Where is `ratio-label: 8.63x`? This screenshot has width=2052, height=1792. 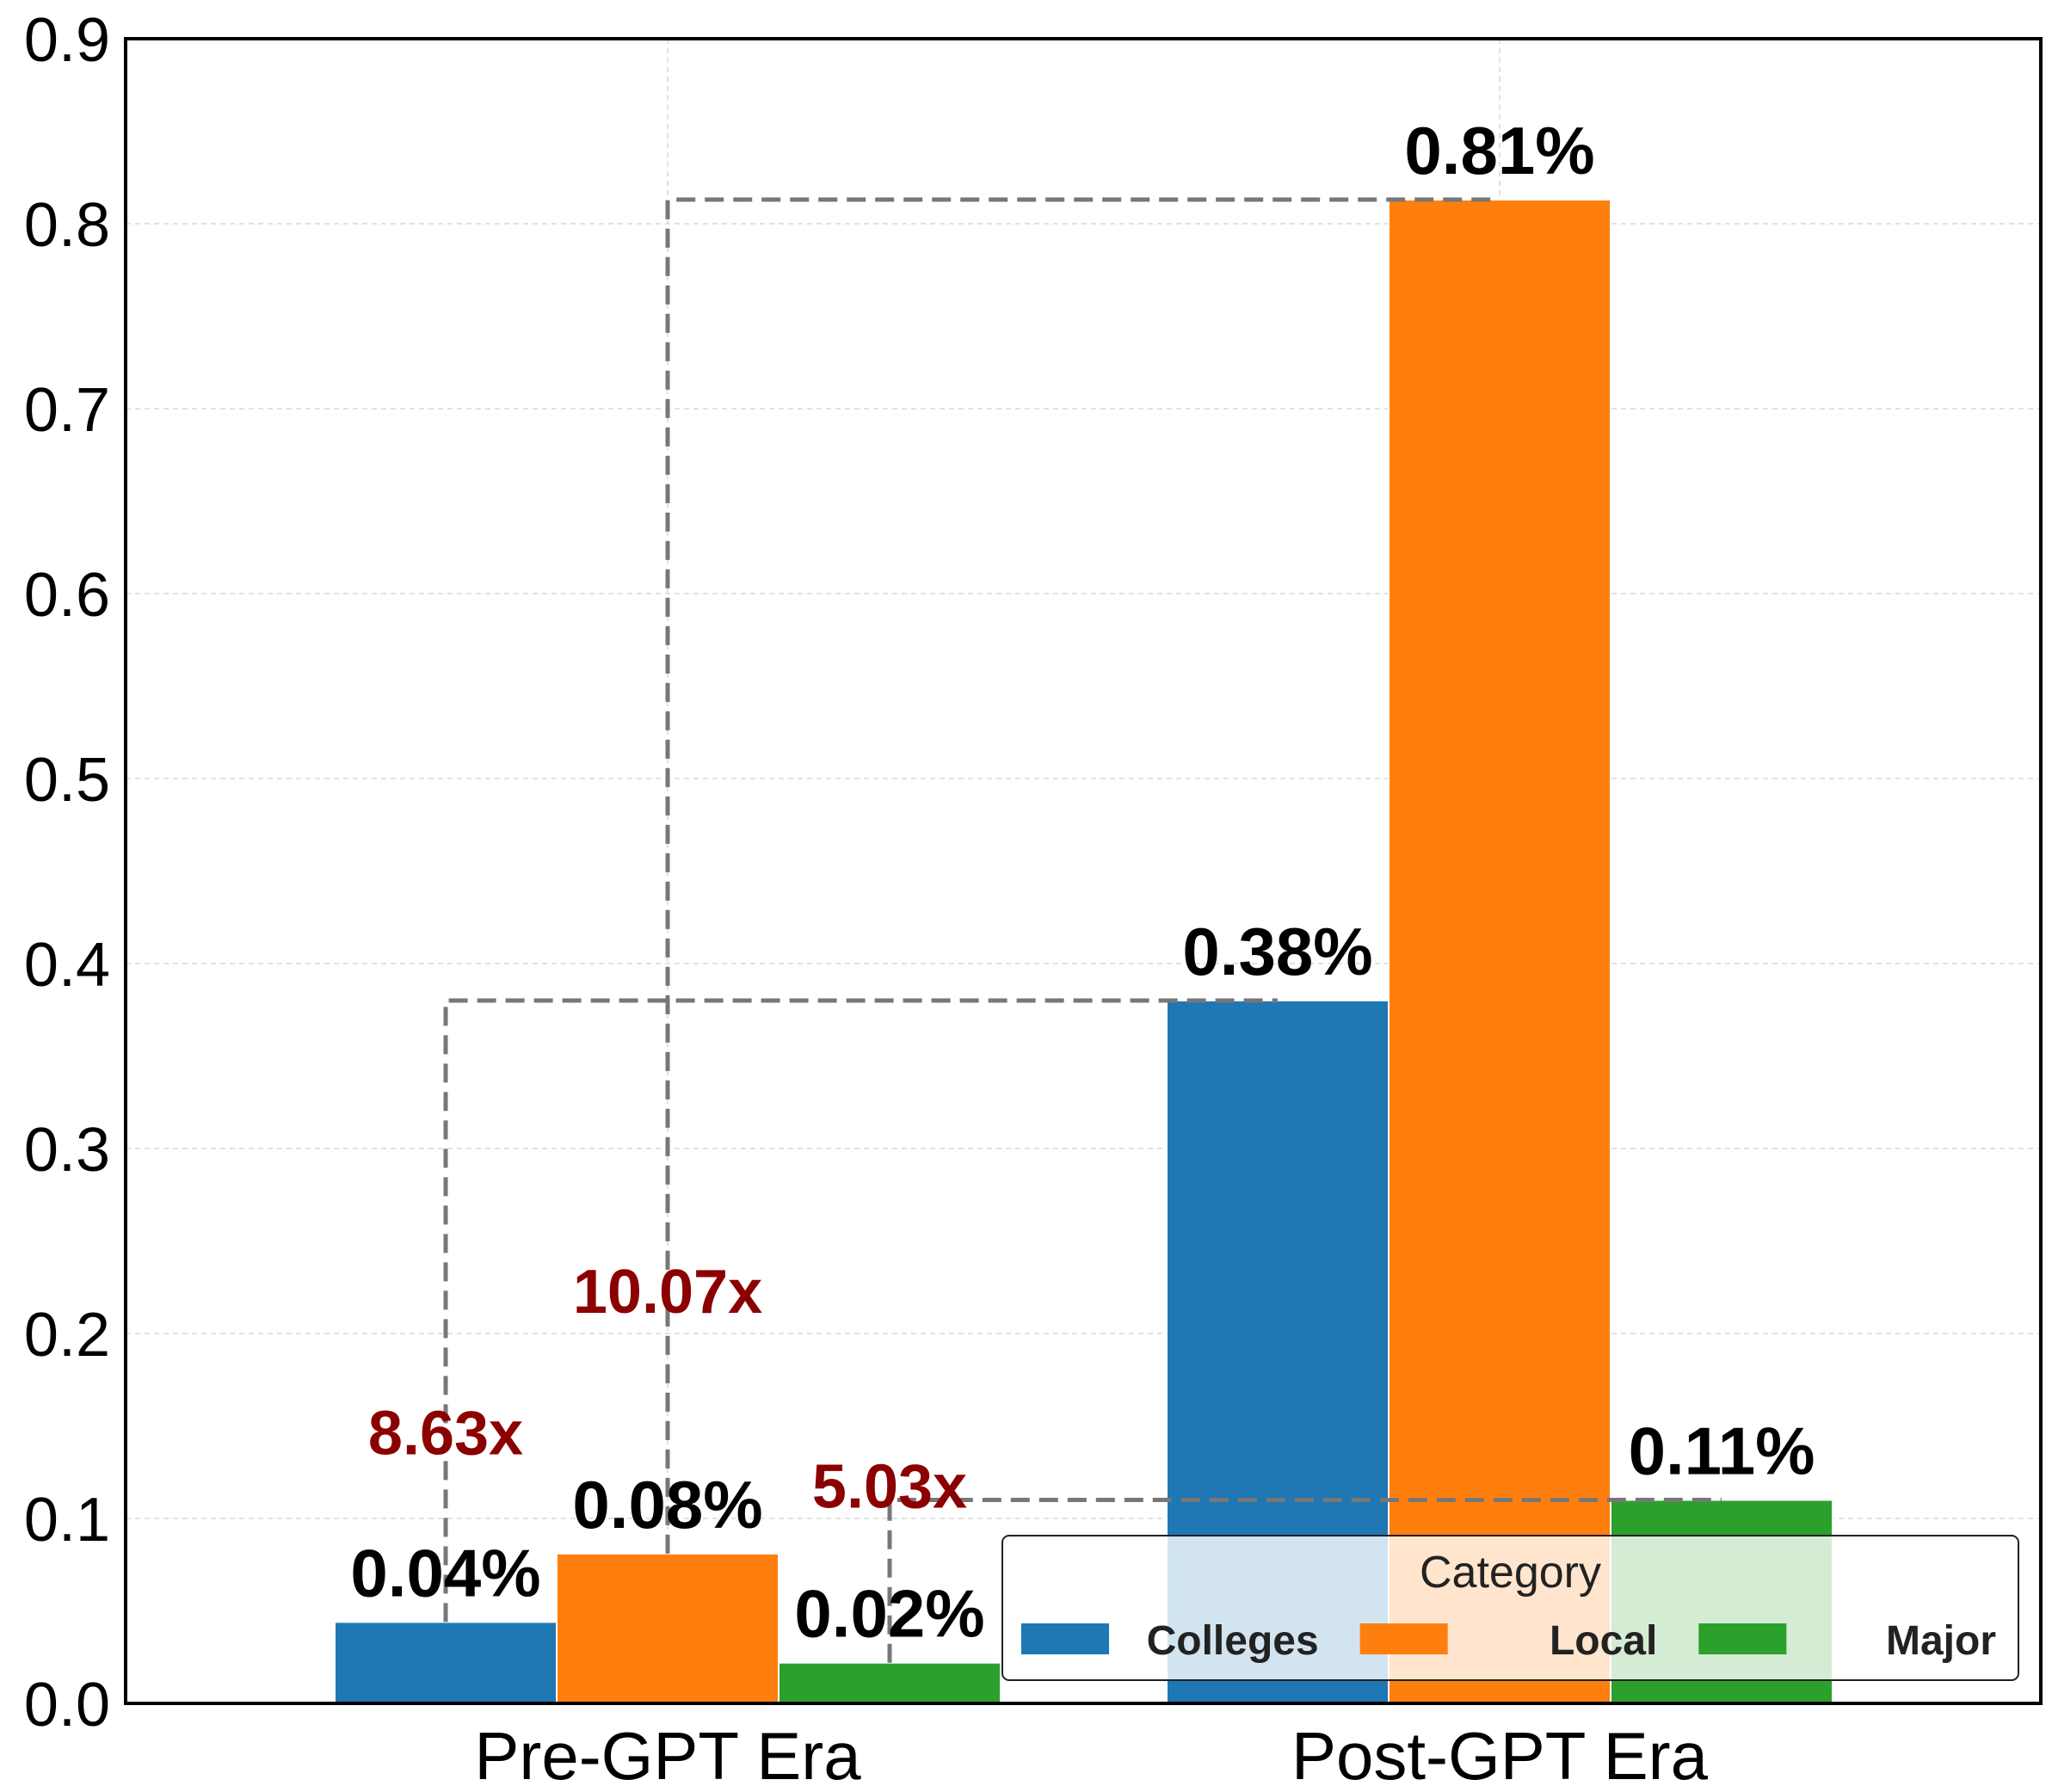
ratio-label: 8.63x is located at coordinates (445, 1433).